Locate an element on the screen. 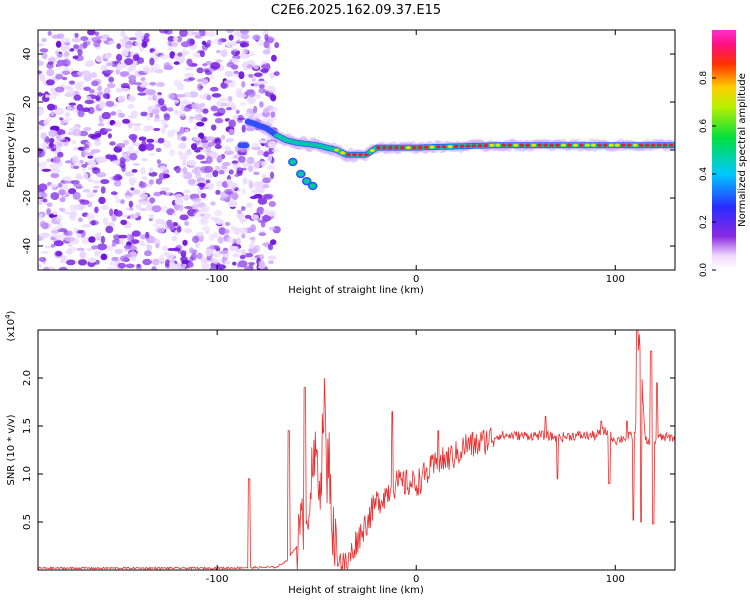  snr-xlabel: Height of straight line (km) is located at coordinates (356, 590).